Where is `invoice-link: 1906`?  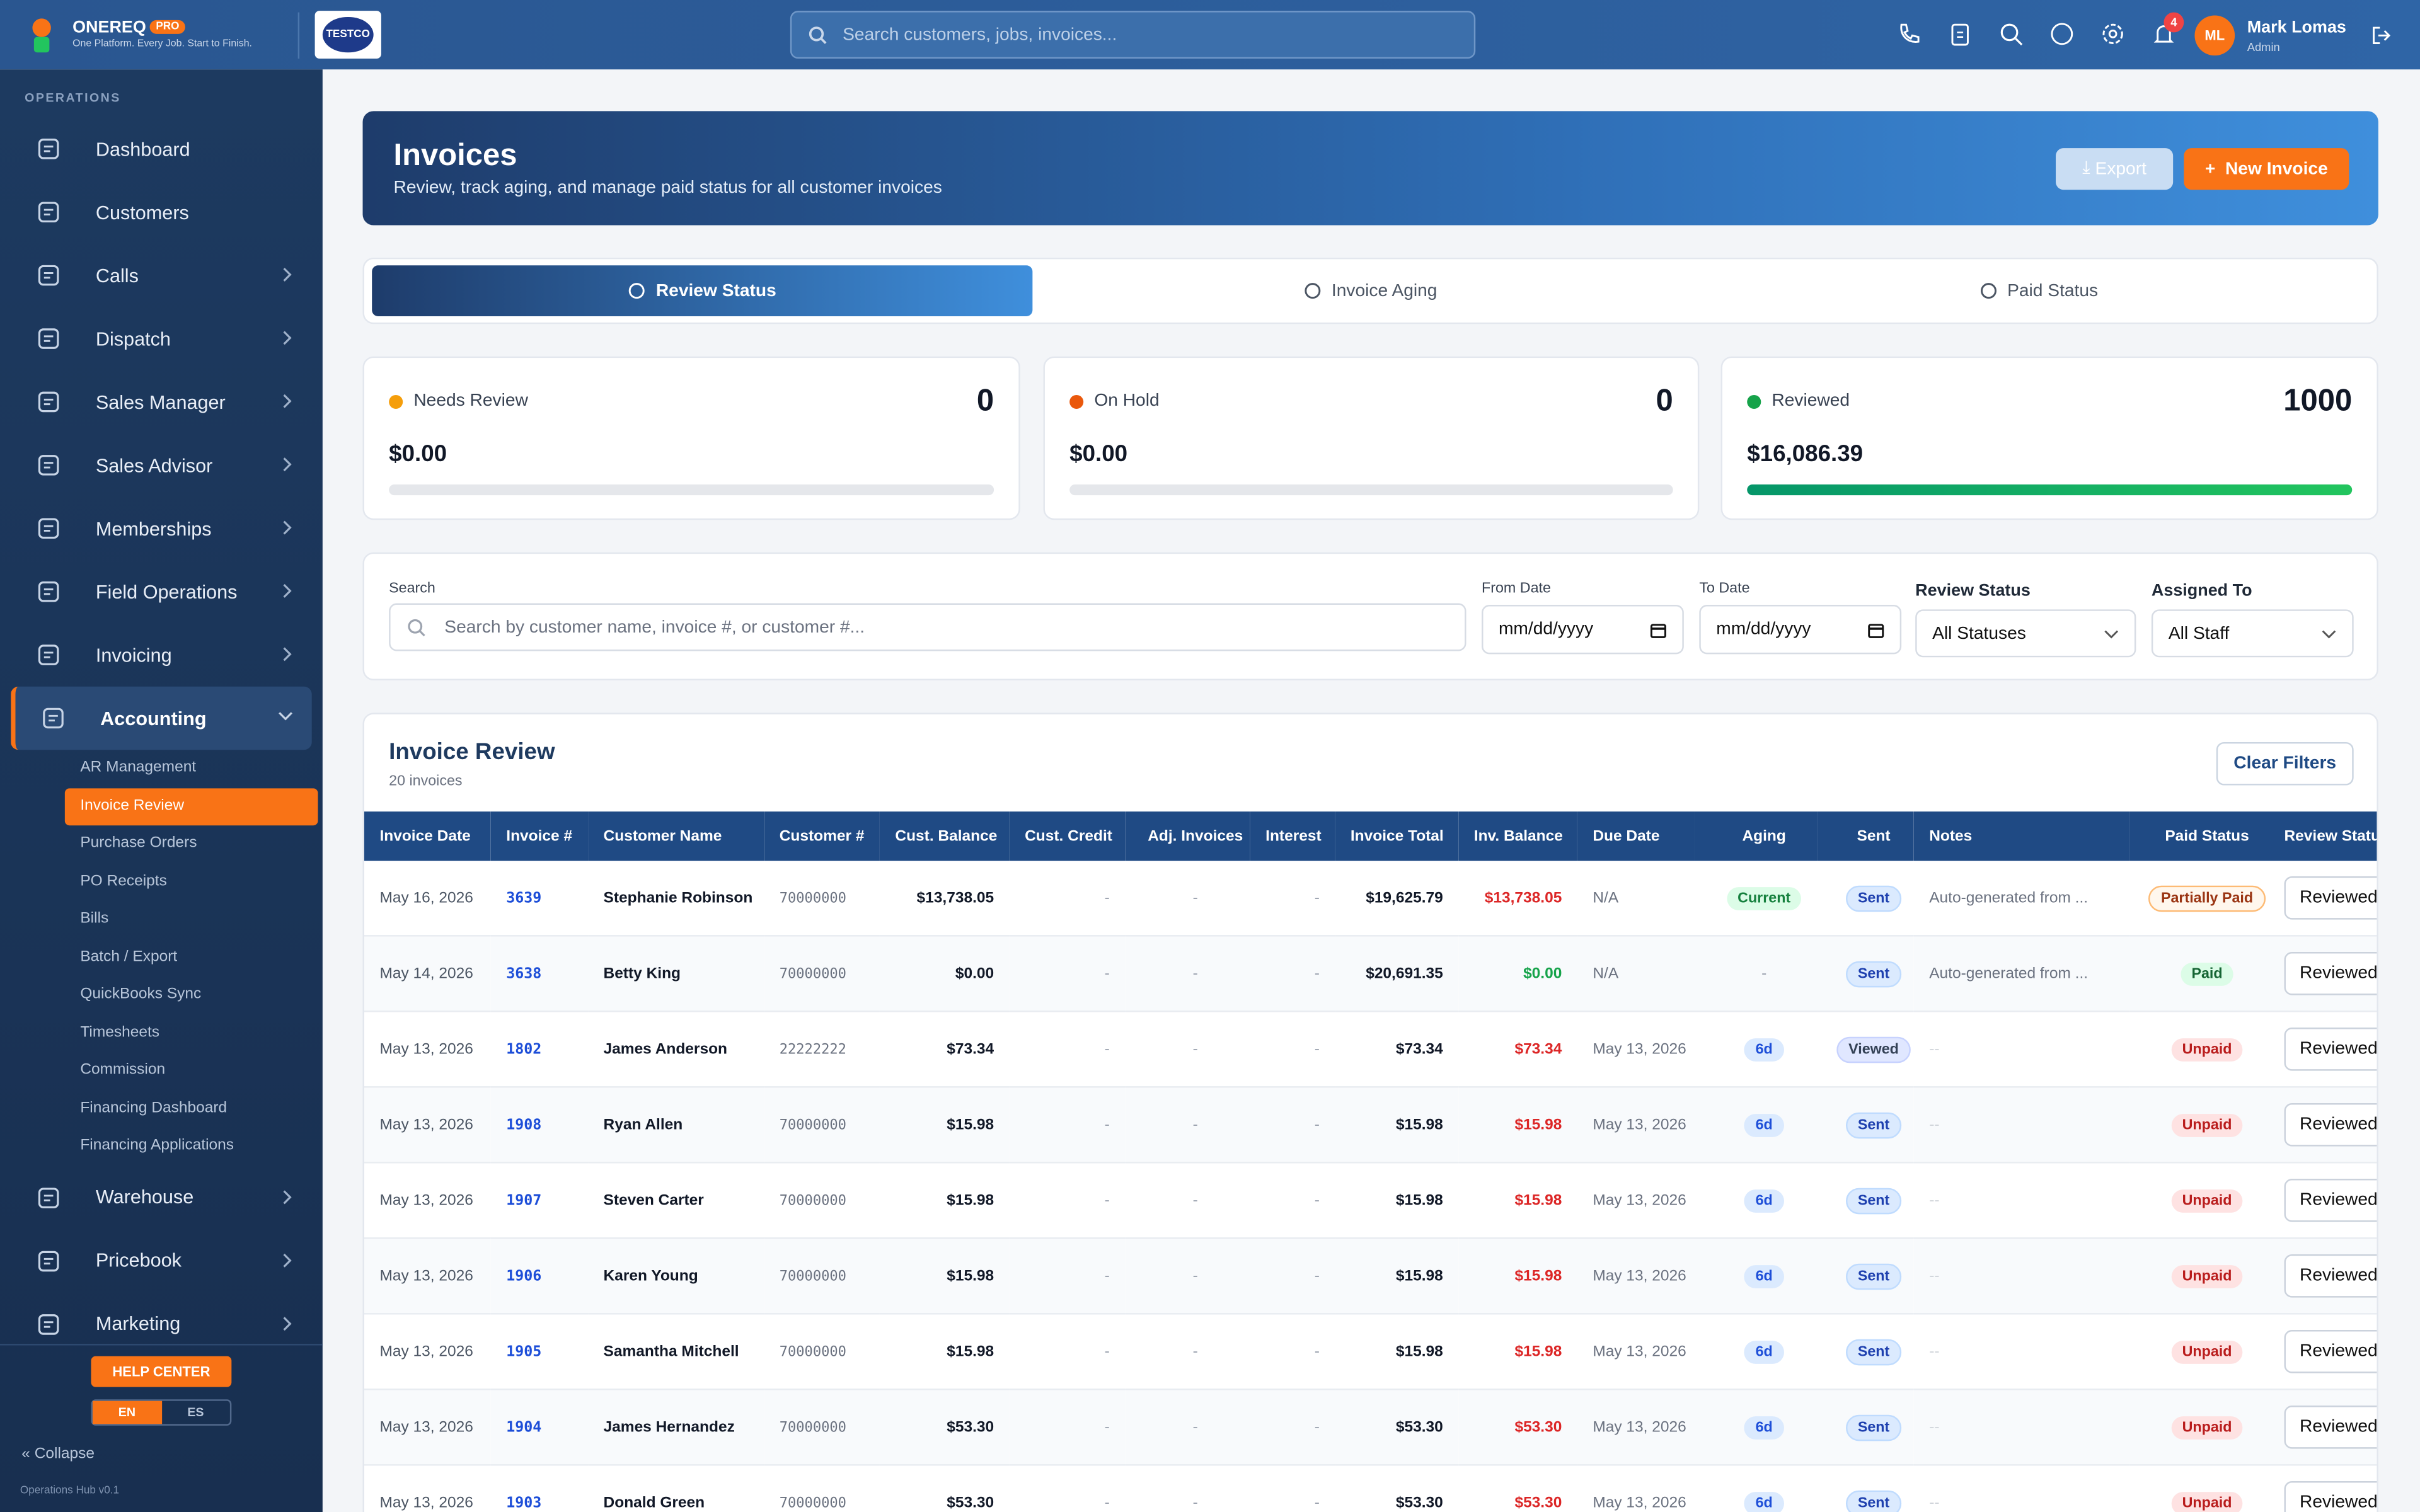
invoice-link: 1906 is located at coordinates (524, 1276).